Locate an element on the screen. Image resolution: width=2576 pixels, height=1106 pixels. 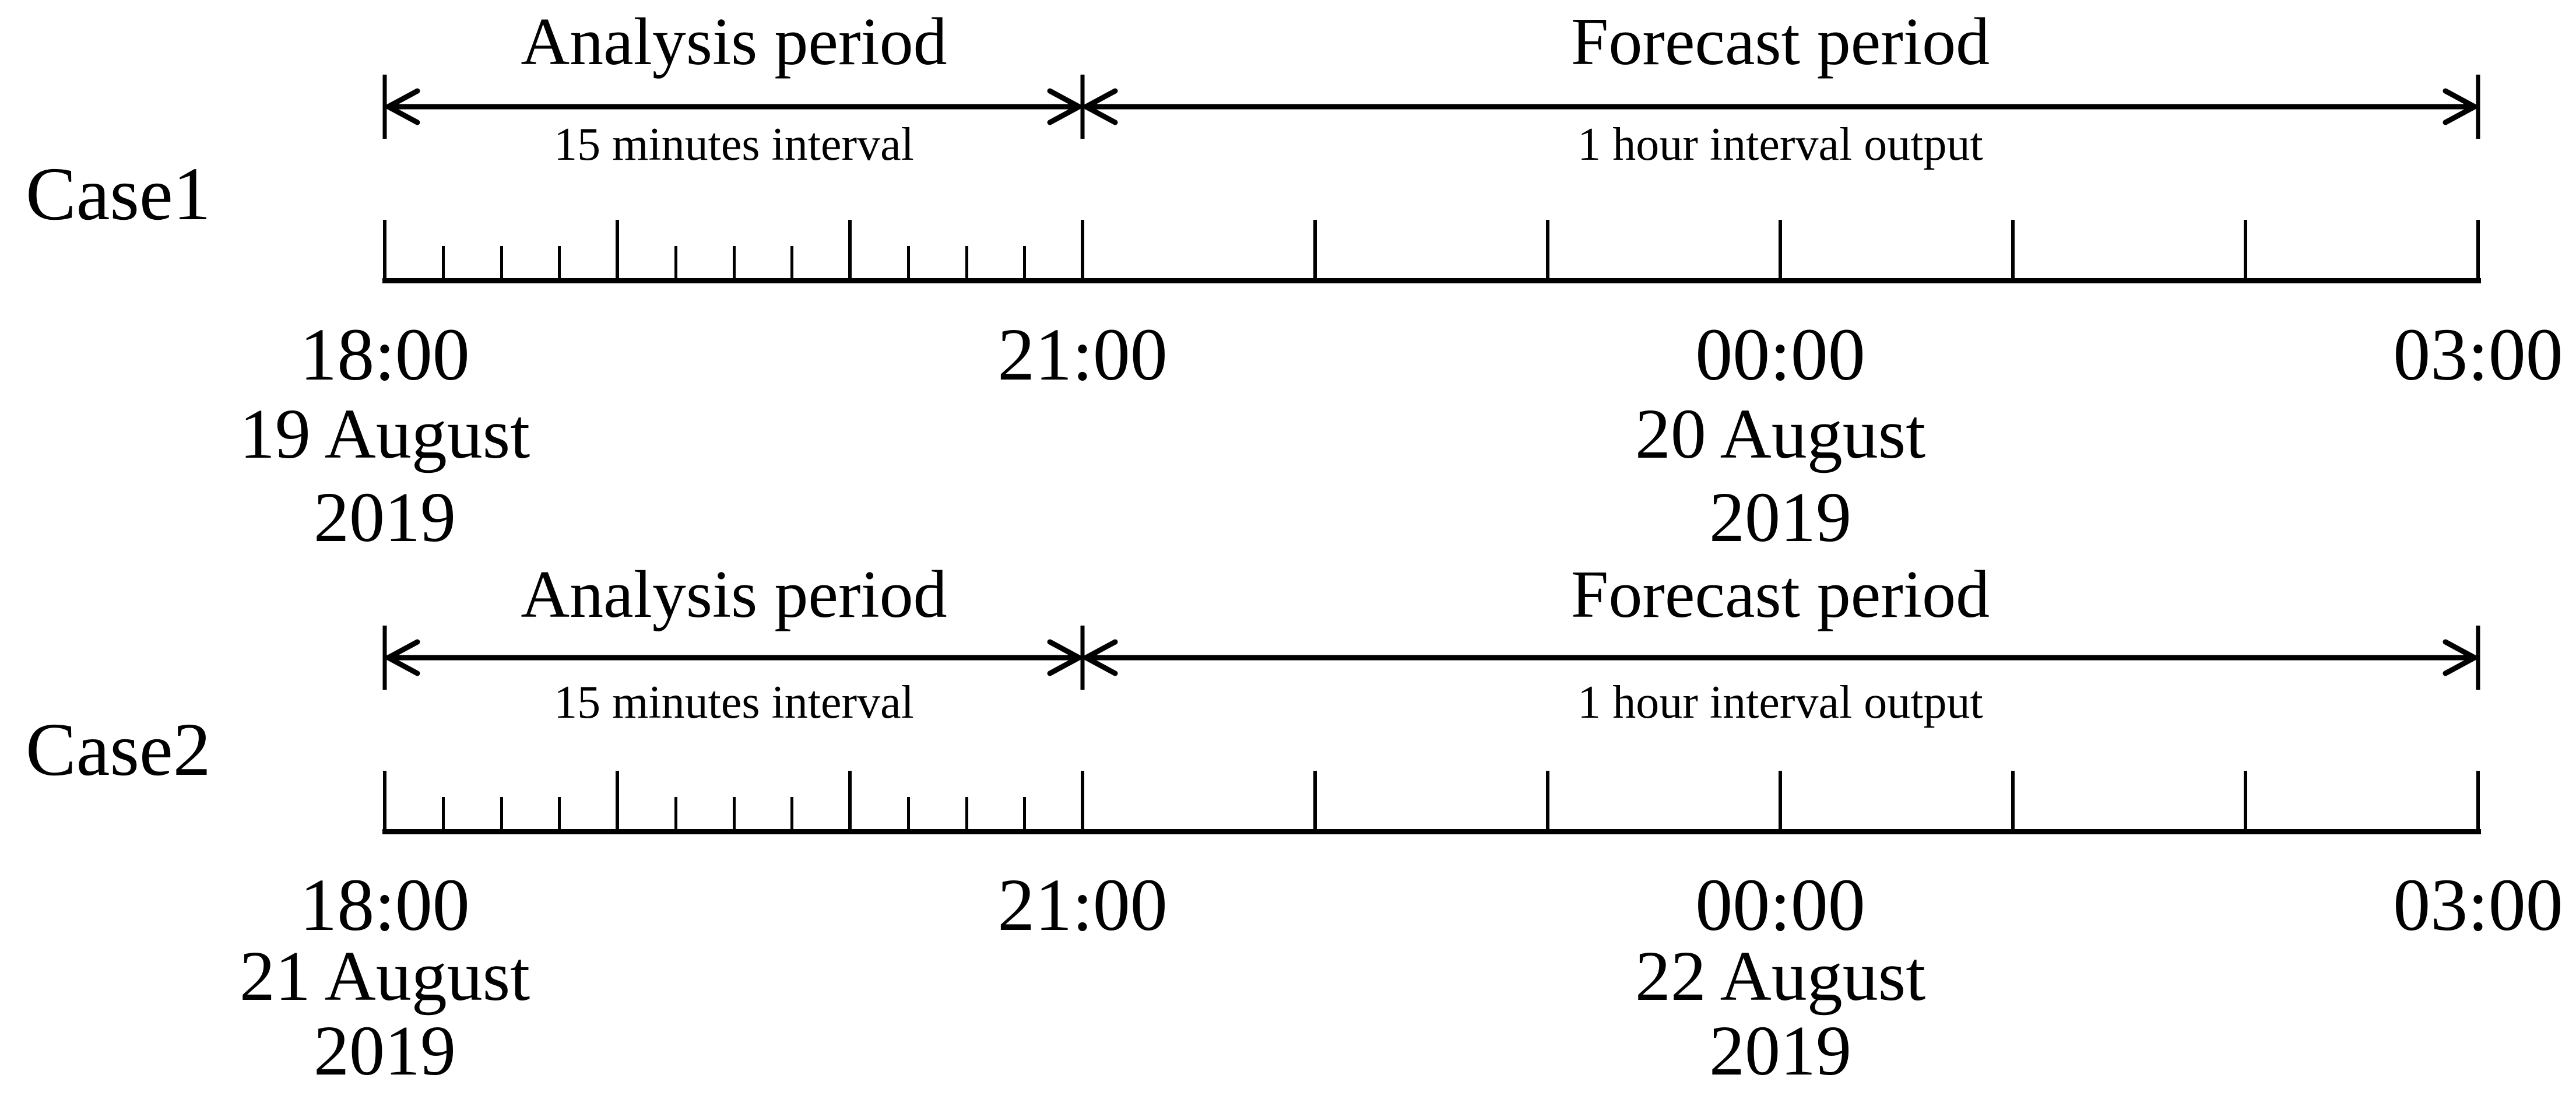
case1-analysis-period-title: Analysis period is located at coordinates (734, 42).